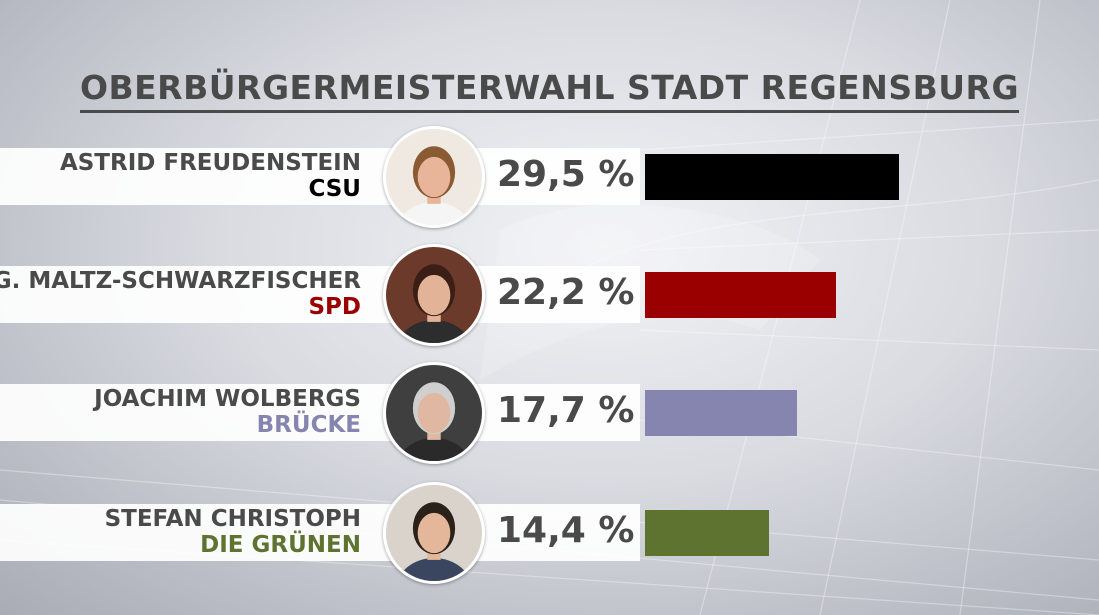 The width and height of the screenshot is (1099, 615). What do you see at coordinates (566, 530) in the screenshot?
I see `value-label: 14,4 %` at bounding box center [566, 530].